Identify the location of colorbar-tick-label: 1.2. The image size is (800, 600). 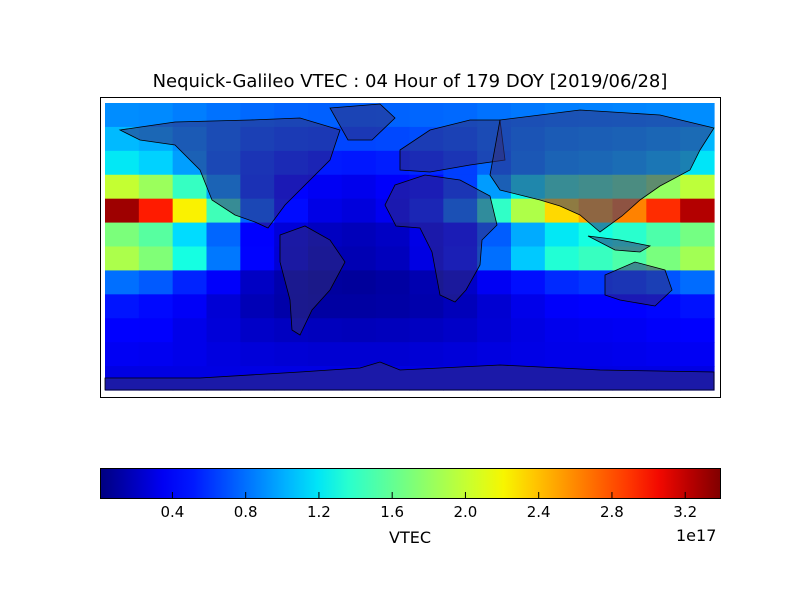
(318, 512).